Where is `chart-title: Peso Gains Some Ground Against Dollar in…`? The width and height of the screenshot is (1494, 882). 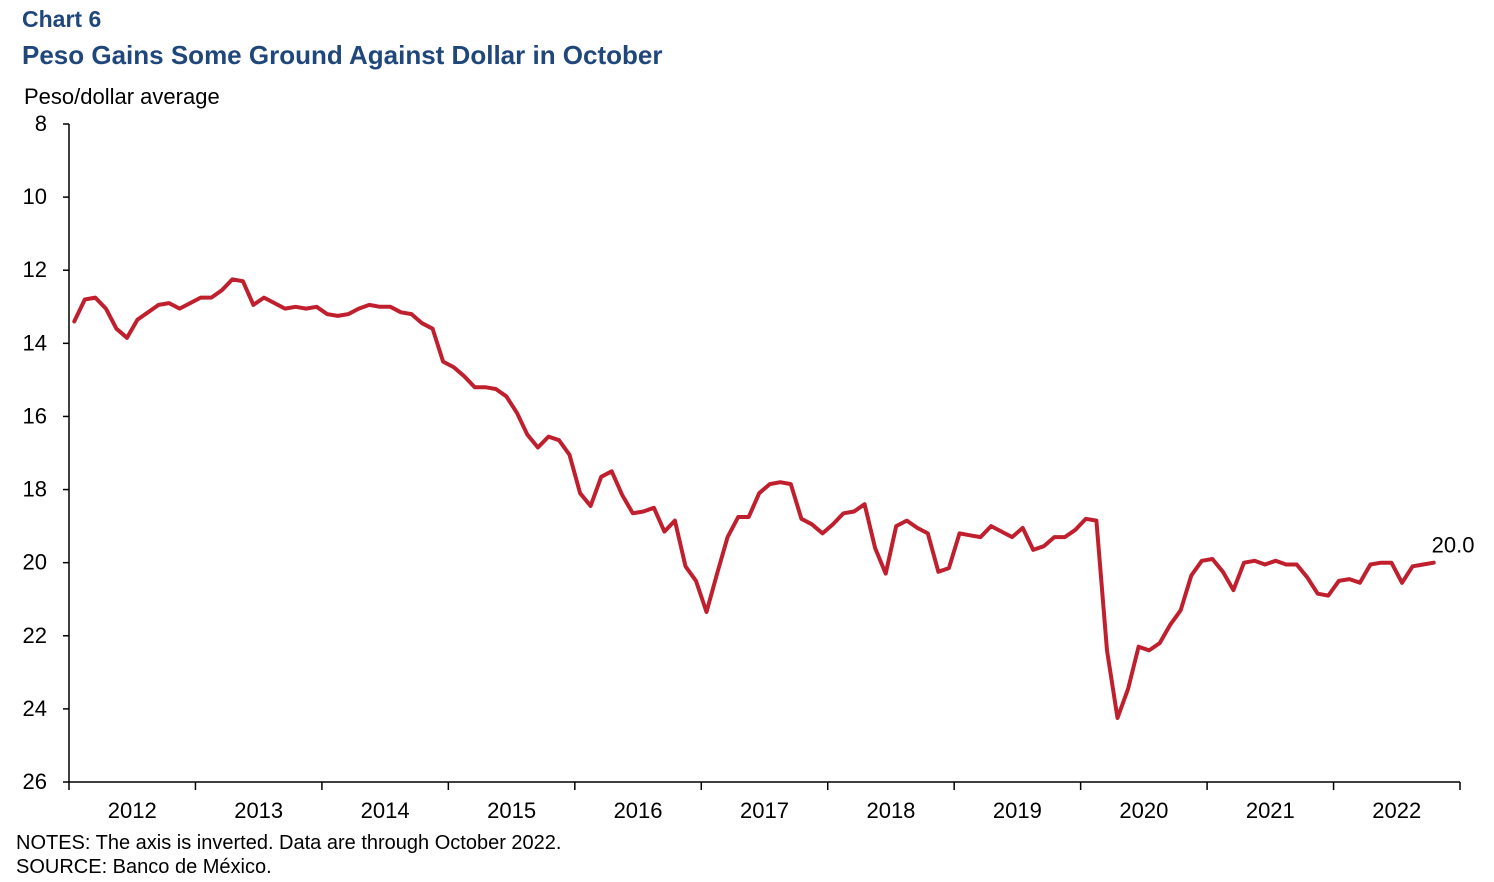
chart-title: Peso Gains Some Ground Against Dollar in… is located at coordinates (342, 55).